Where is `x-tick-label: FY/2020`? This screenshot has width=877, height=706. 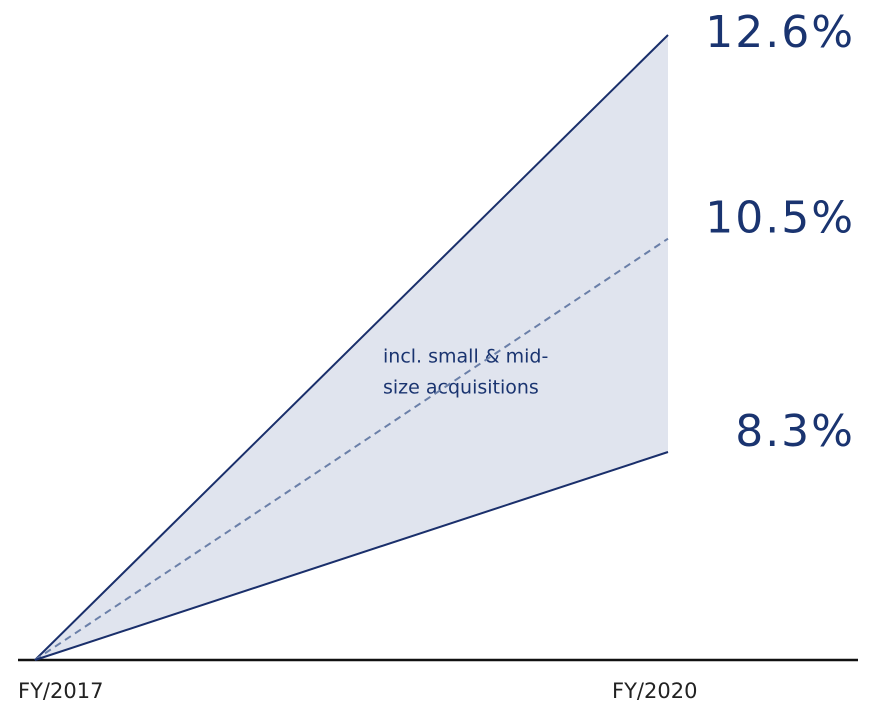
x-tick-label: FY/2020 is located at coordinates (654, 691).